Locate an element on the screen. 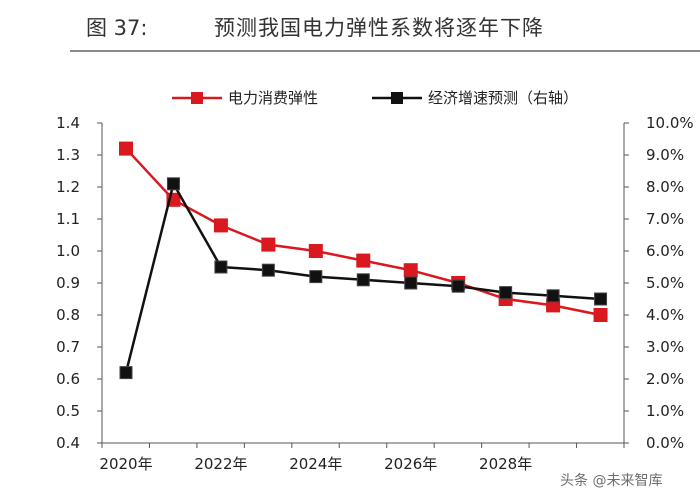 Image resolution: width=700 pixels, height=494 pixels. right-tick-label: 0.0% is located at coordinates (665, 443).